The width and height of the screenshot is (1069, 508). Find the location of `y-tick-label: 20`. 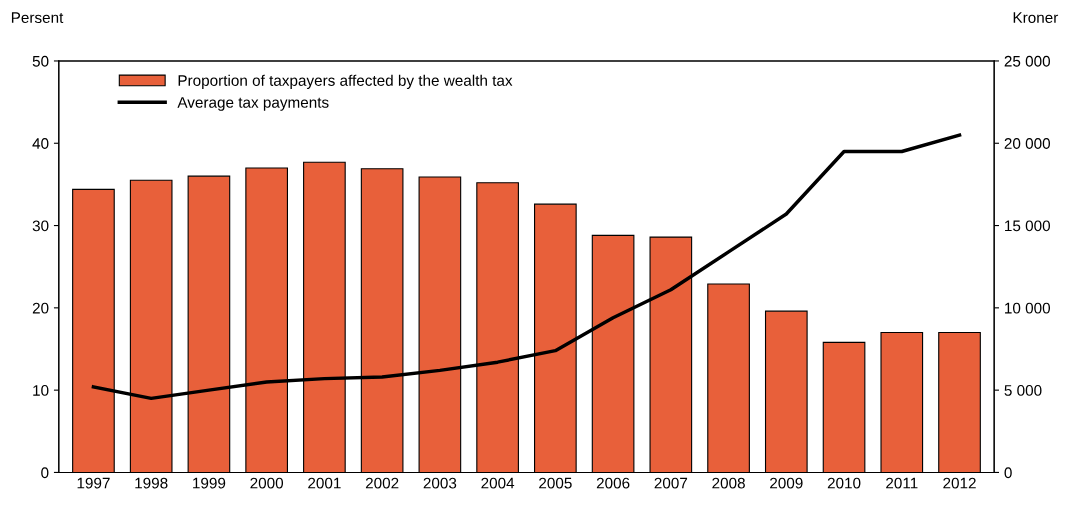

y-tick-label: 20 is located at coordinates (40, 308).